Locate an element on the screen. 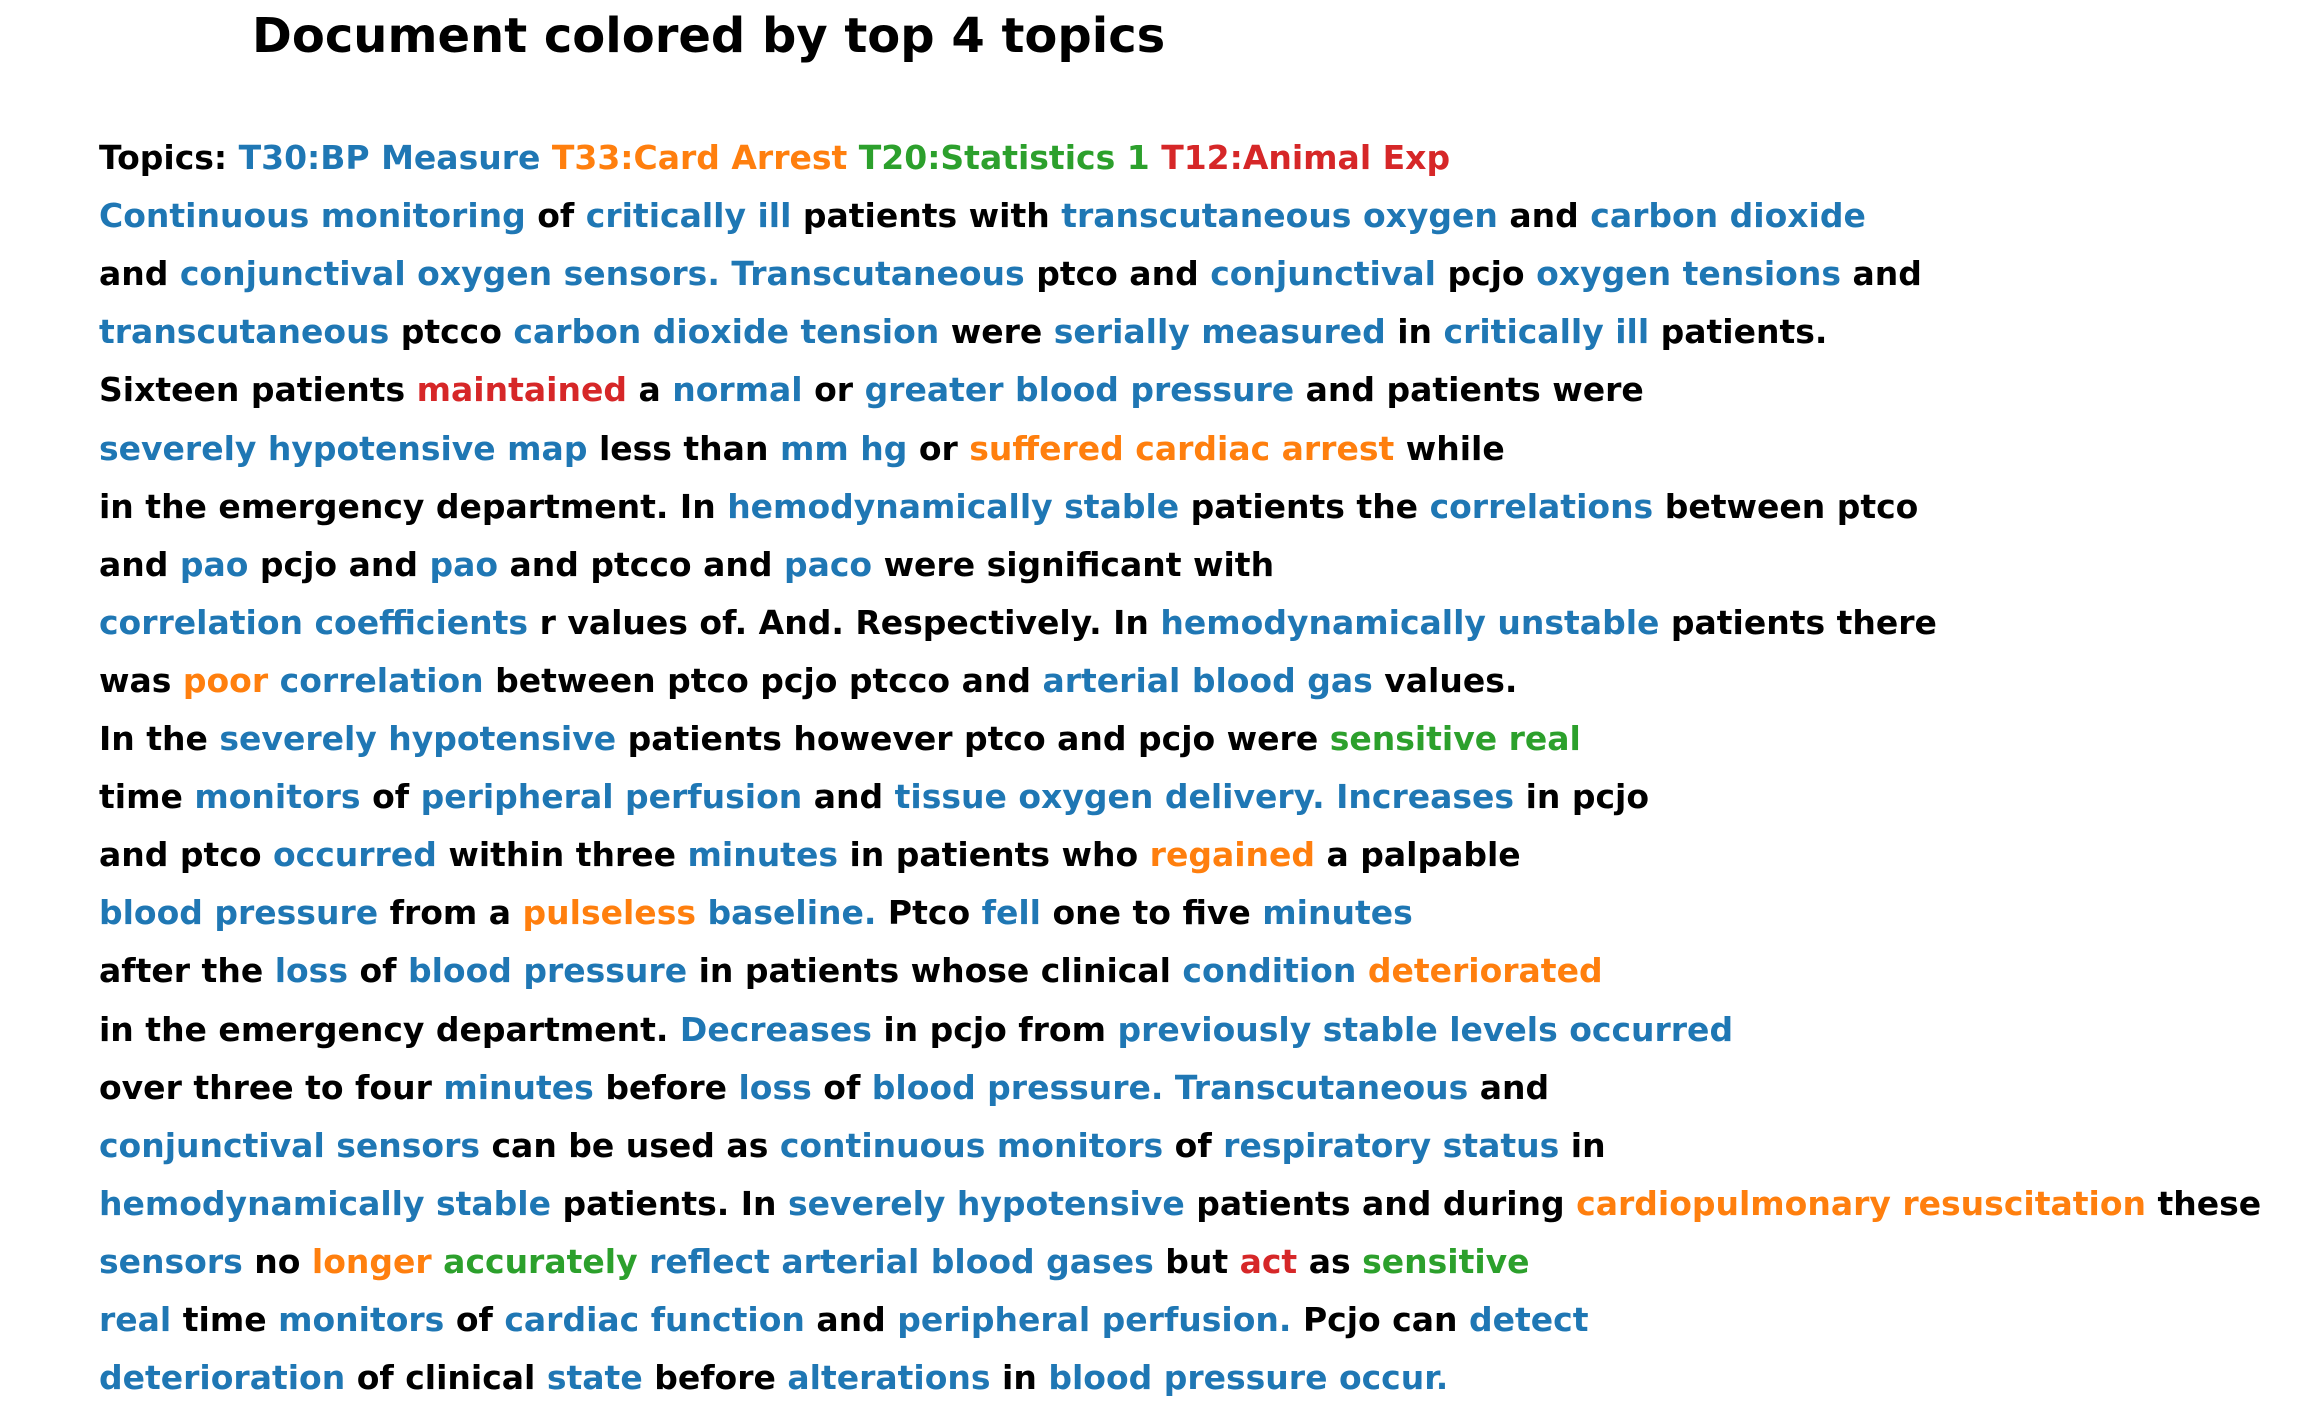 The width and height of the screenshot is (2309, 1416). plain-text: Ptco is located at coordinates (929, 913).